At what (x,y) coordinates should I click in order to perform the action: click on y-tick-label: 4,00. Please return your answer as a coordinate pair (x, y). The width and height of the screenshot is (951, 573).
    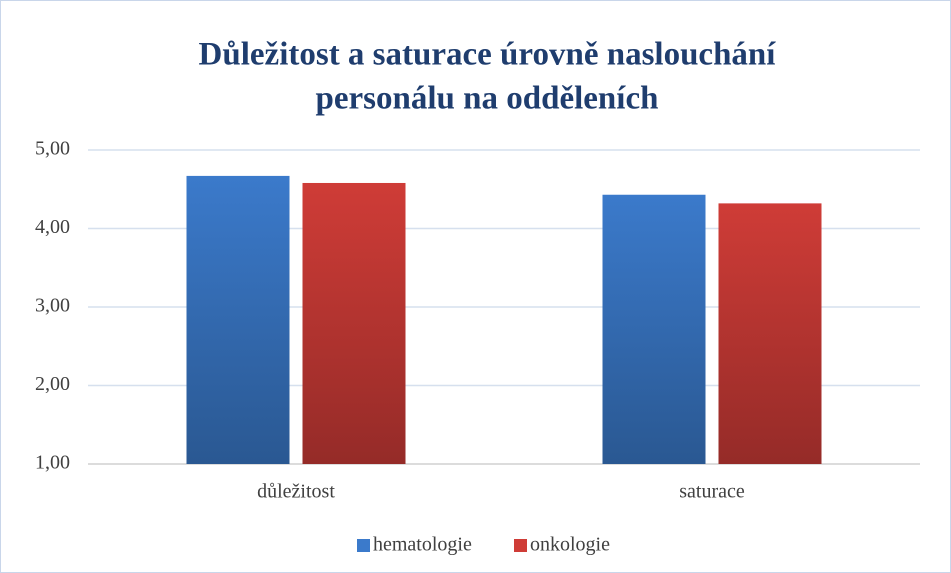
    Looking at the image, I should click on (52, 227).